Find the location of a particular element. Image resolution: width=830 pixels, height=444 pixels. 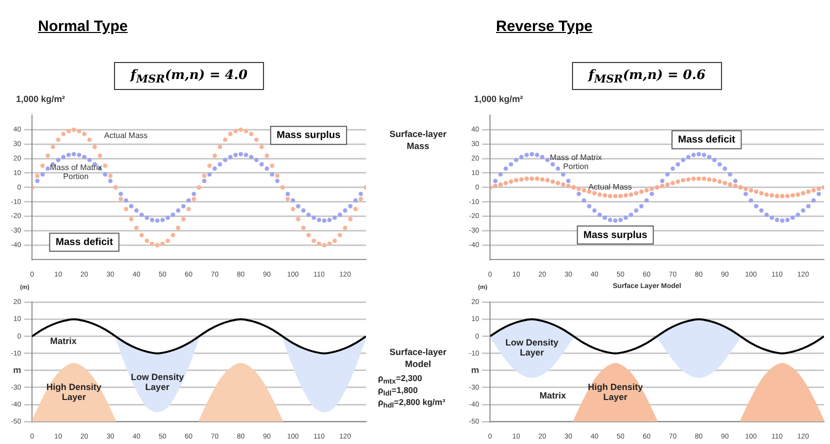

text: ρ$_{ldl}$=1,800 is located at coordinates (398, 391).